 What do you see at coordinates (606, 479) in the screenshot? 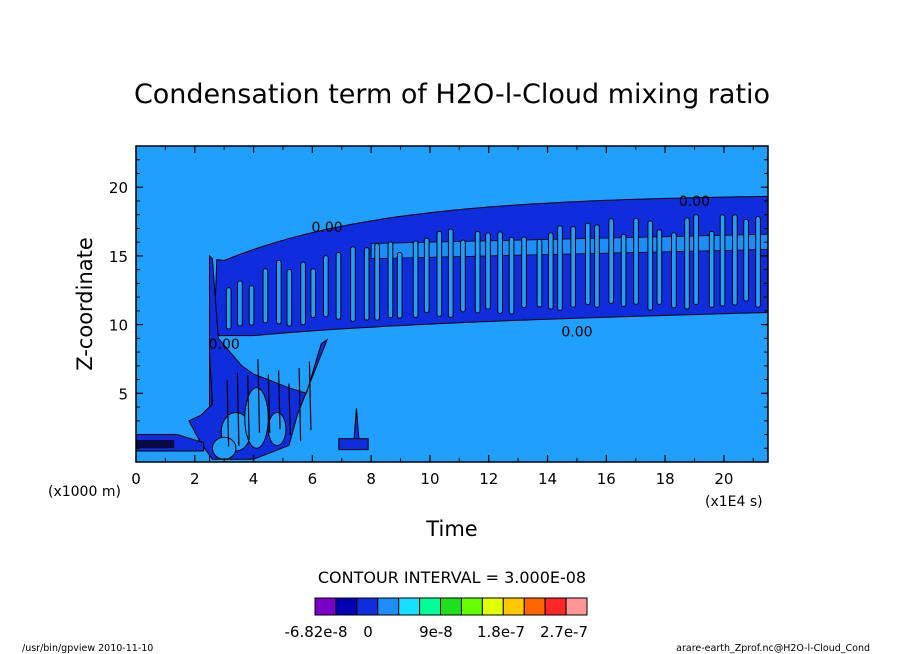
I see `x-tick-label: 16` at bounding box center [606, 479].